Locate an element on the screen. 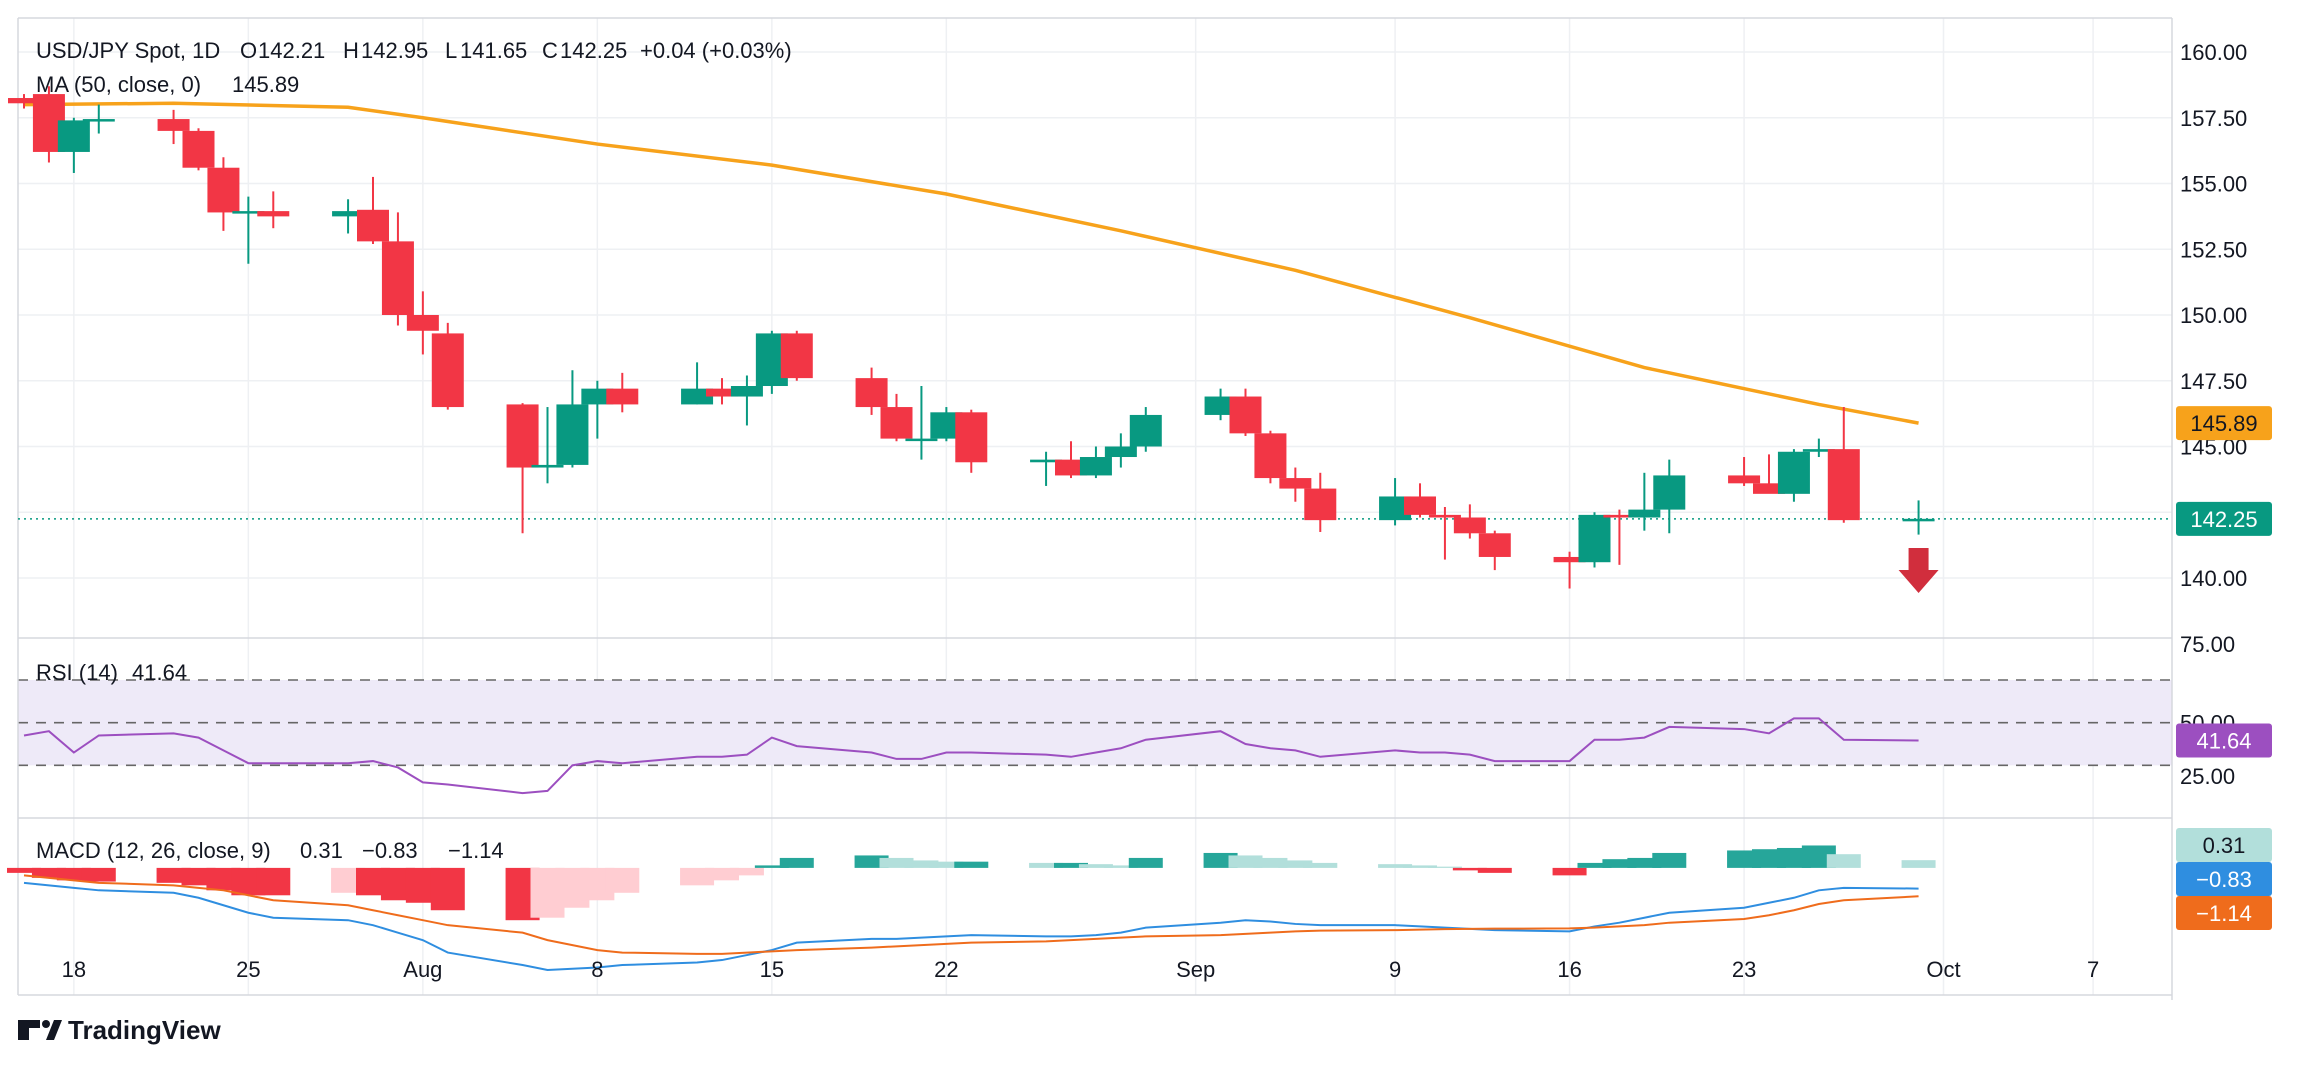 The width and height of the screenshot is (2304, 1066). macd-signal-value-box-text: −1.14 is located at coordinates (2224, 913).